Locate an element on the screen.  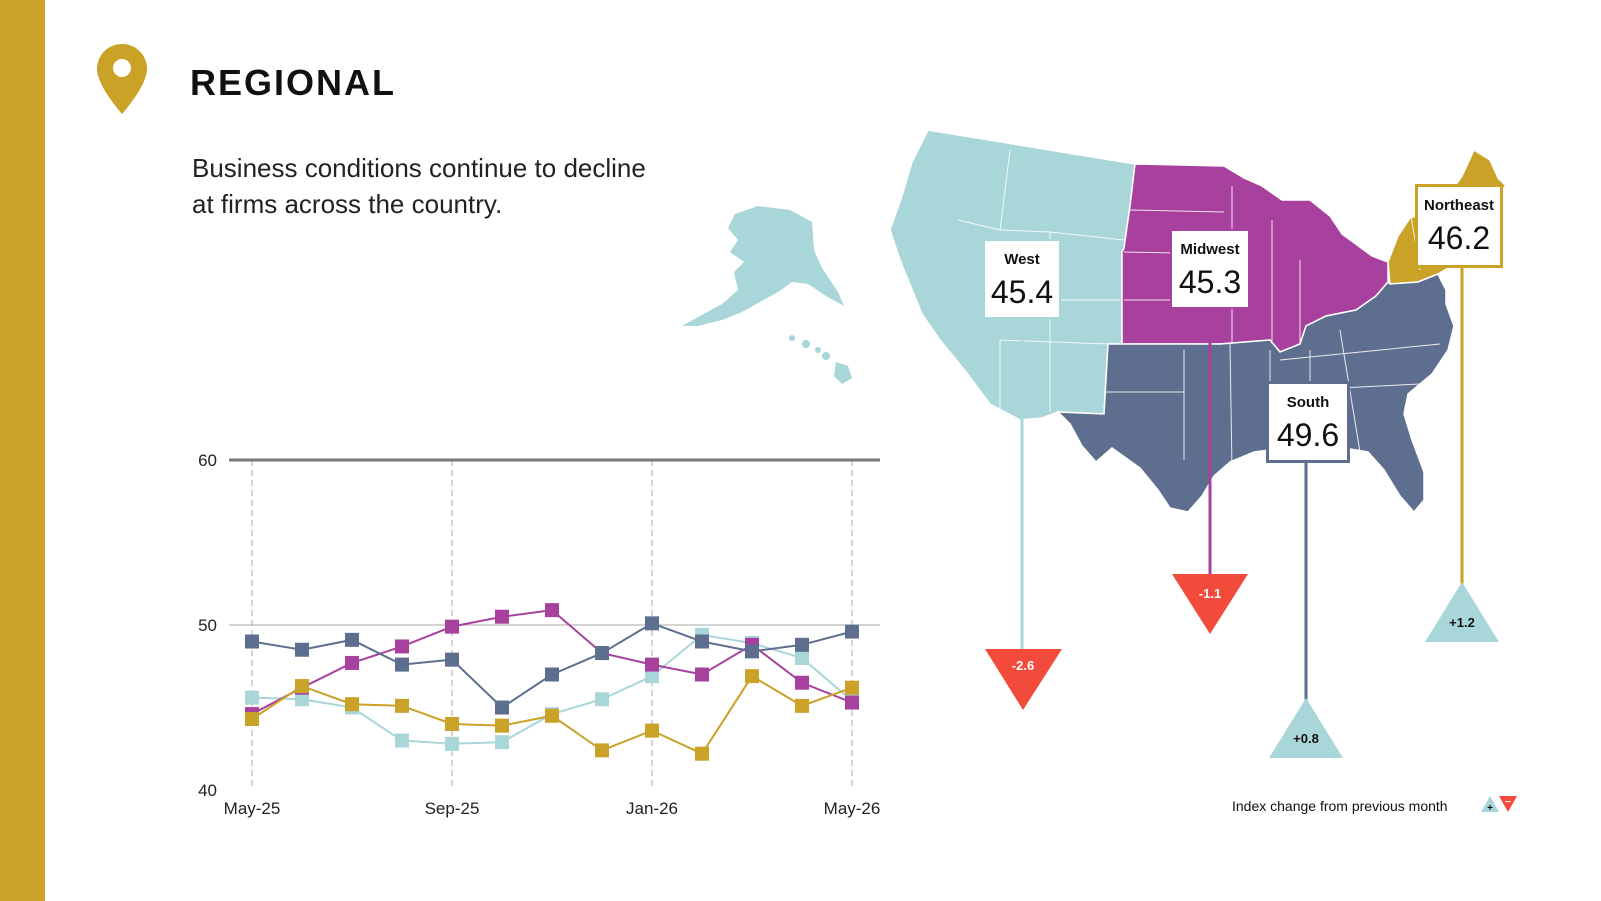
northeast-change-up-icon is located at coordinates (1462, 612).